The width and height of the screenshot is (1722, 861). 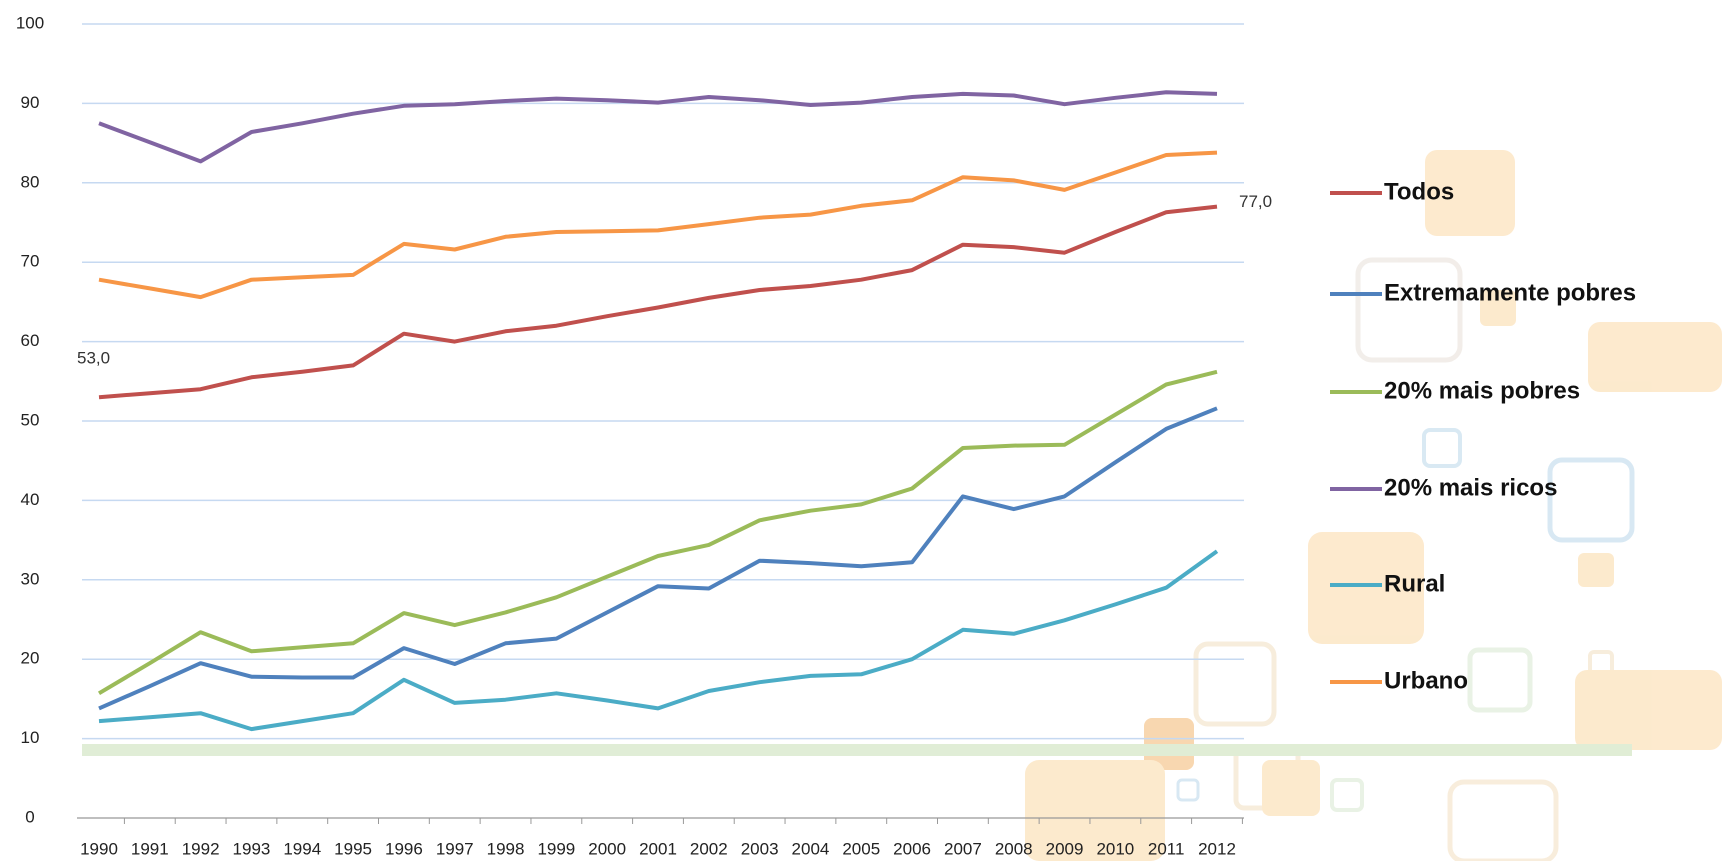 I want to click on y-tick-label: 90, so click(x=30, y=102).